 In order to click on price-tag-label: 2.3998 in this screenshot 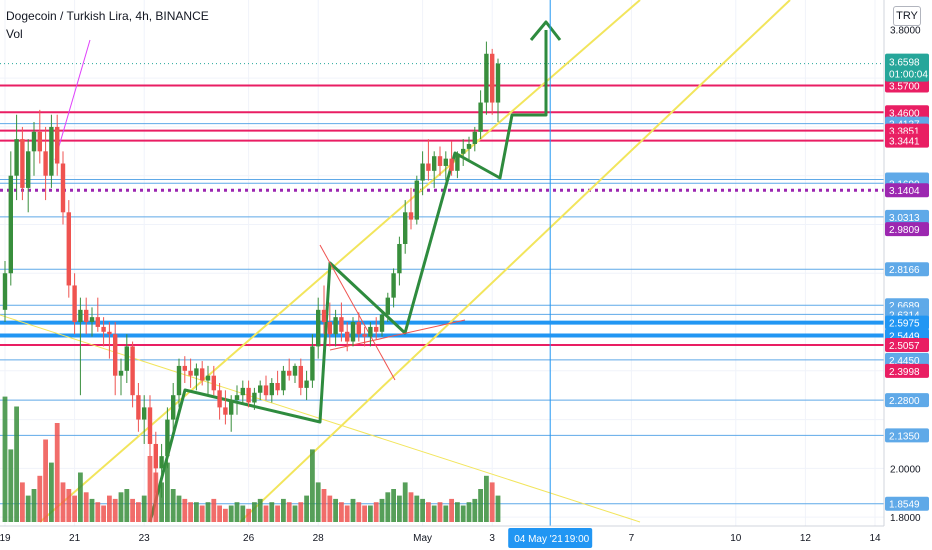, I will do `click(904, 372)`.